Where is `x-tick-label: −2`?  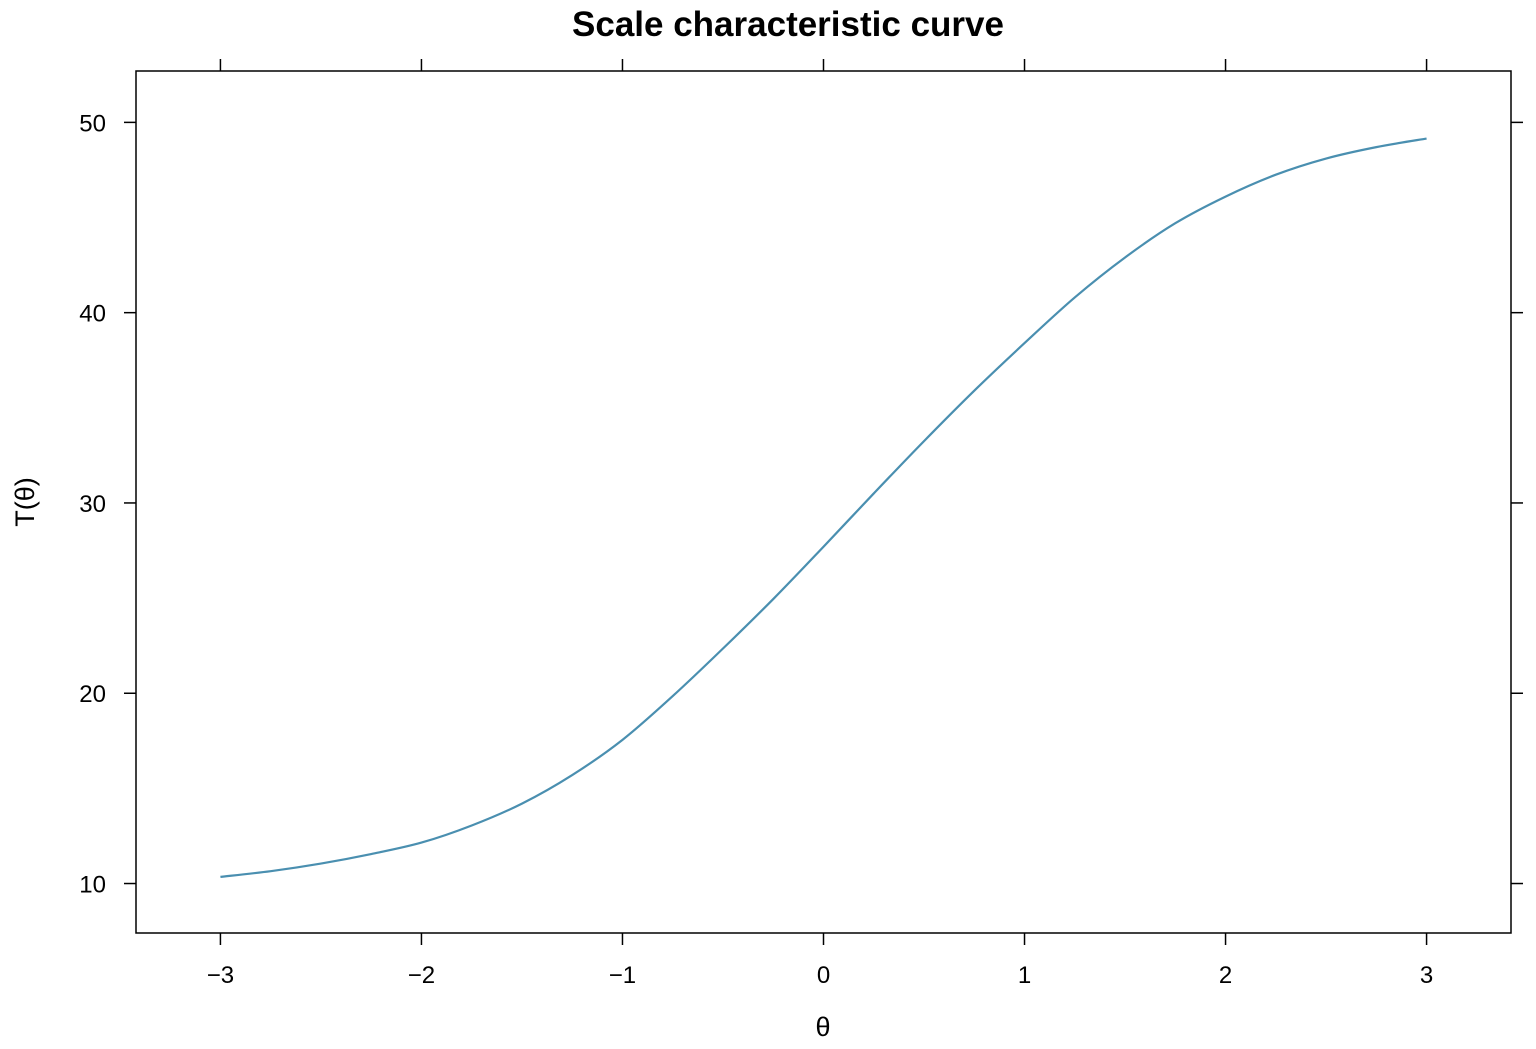
x-tick-label: −2 is located at coordinates (421, 975).